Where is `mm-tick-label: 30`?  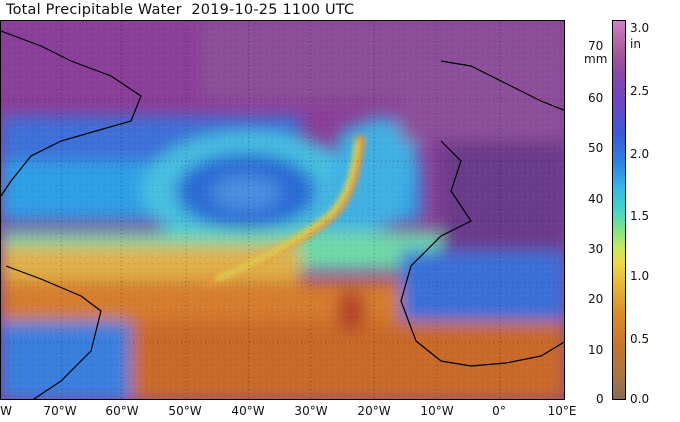 mm-tick-label: 30 is located at coordinates (596, 249).